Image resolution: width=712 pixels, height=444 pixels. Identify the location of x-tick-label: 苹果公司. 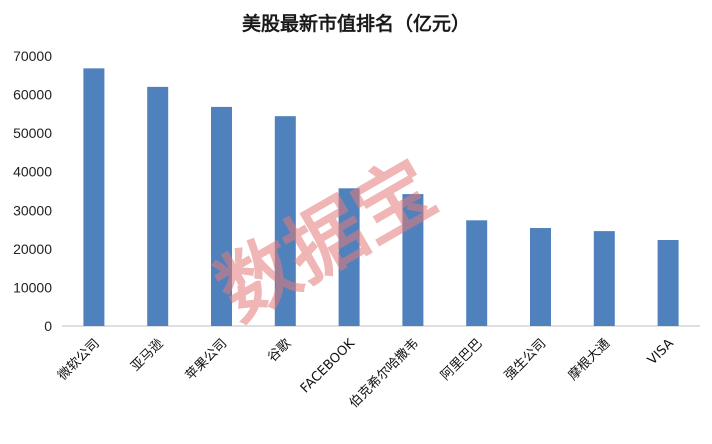
(206, 359).